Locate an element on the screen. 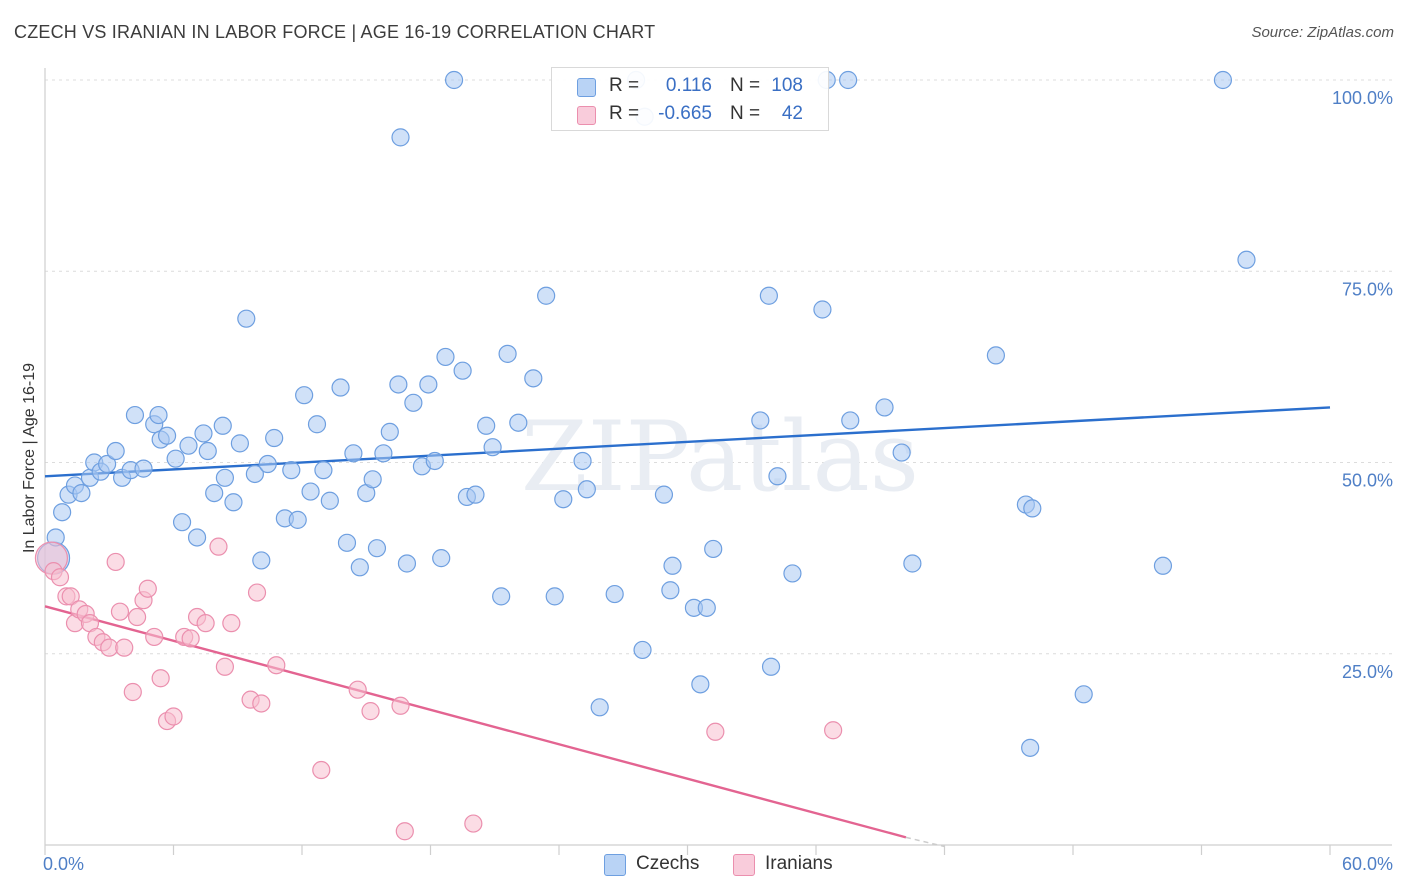  legend-n-value: 108 is located at coordinates (787, 85).